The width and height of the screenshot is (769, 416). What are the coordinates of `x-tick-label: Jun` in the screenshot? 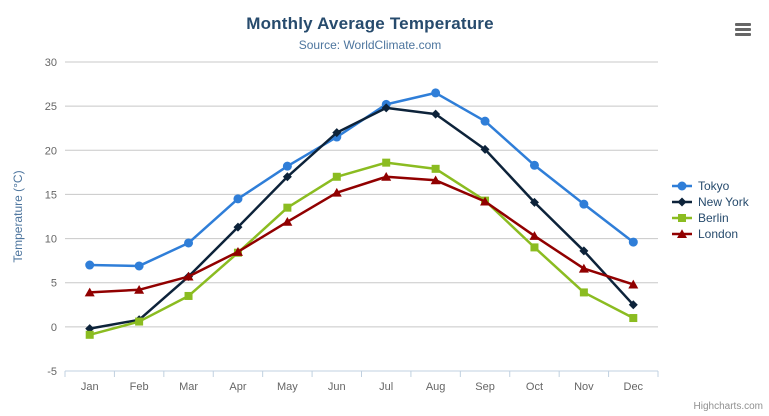 It's located at (337, 387).